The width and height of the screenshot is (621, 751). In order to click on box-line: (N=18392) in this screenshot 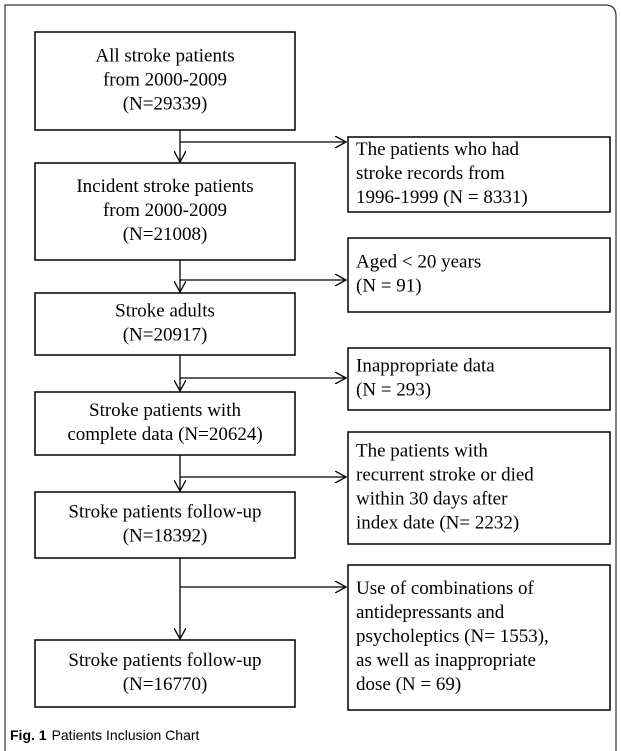, I will do `click(165, 535)`.